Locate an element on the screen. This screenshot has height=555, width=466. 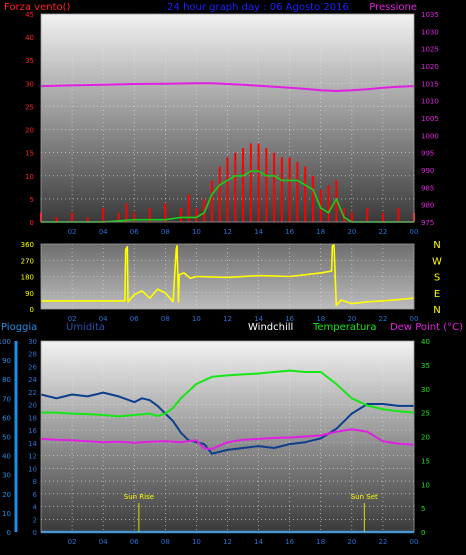
humidity-axis-label: Umidita is located at coordinates (85, 327).